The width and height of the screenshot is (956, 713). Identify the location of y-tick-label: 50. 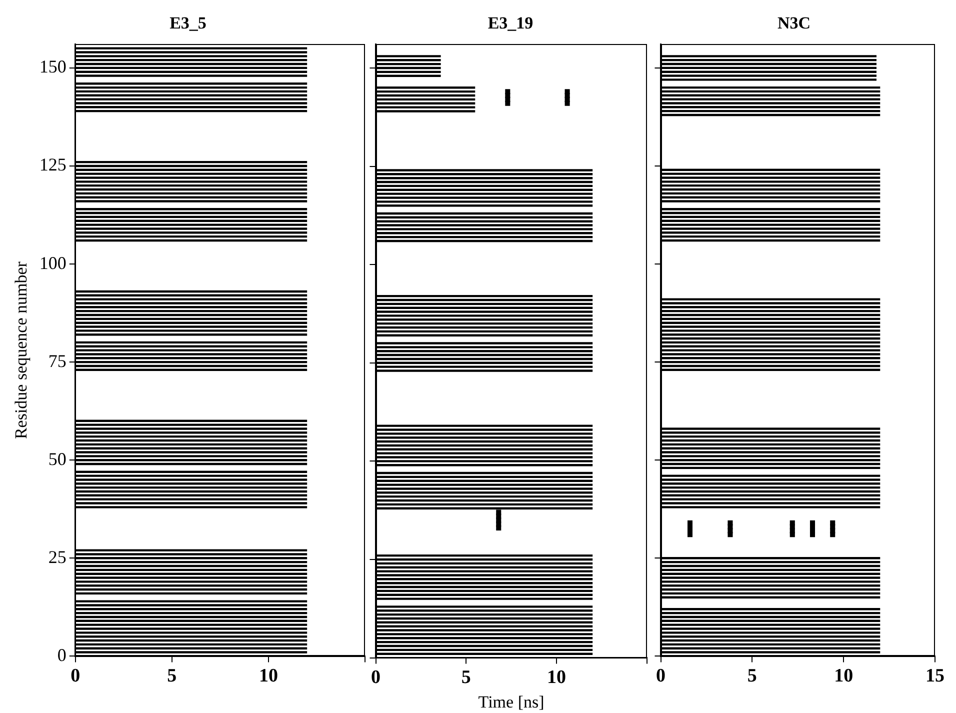
(57, 458).